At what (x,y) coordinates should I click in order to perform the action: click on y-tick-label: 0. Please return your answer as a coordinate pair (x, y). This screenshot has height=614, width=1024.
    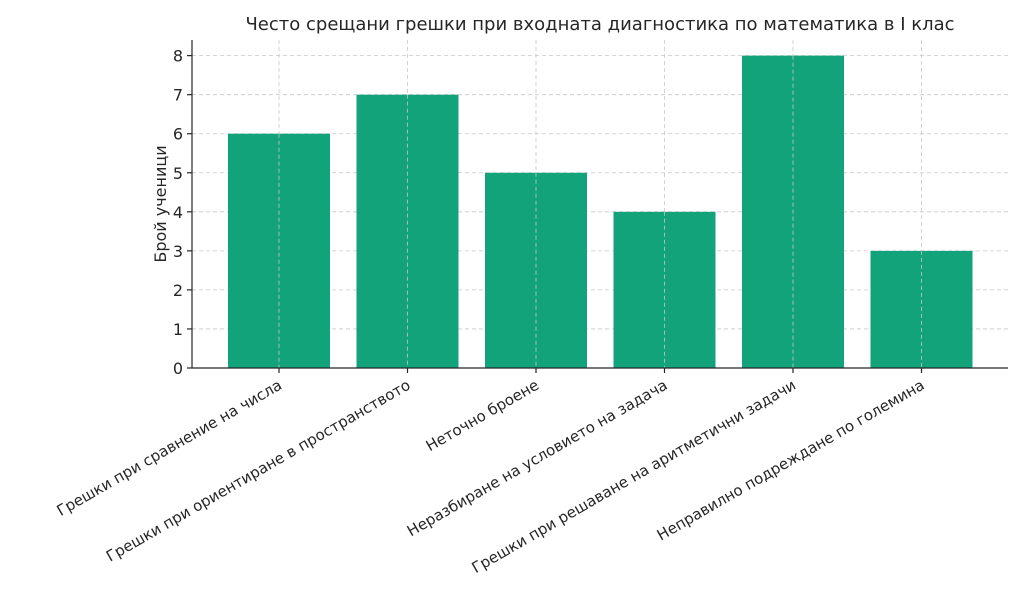
    Looking at the image, I should click on (178, 368).